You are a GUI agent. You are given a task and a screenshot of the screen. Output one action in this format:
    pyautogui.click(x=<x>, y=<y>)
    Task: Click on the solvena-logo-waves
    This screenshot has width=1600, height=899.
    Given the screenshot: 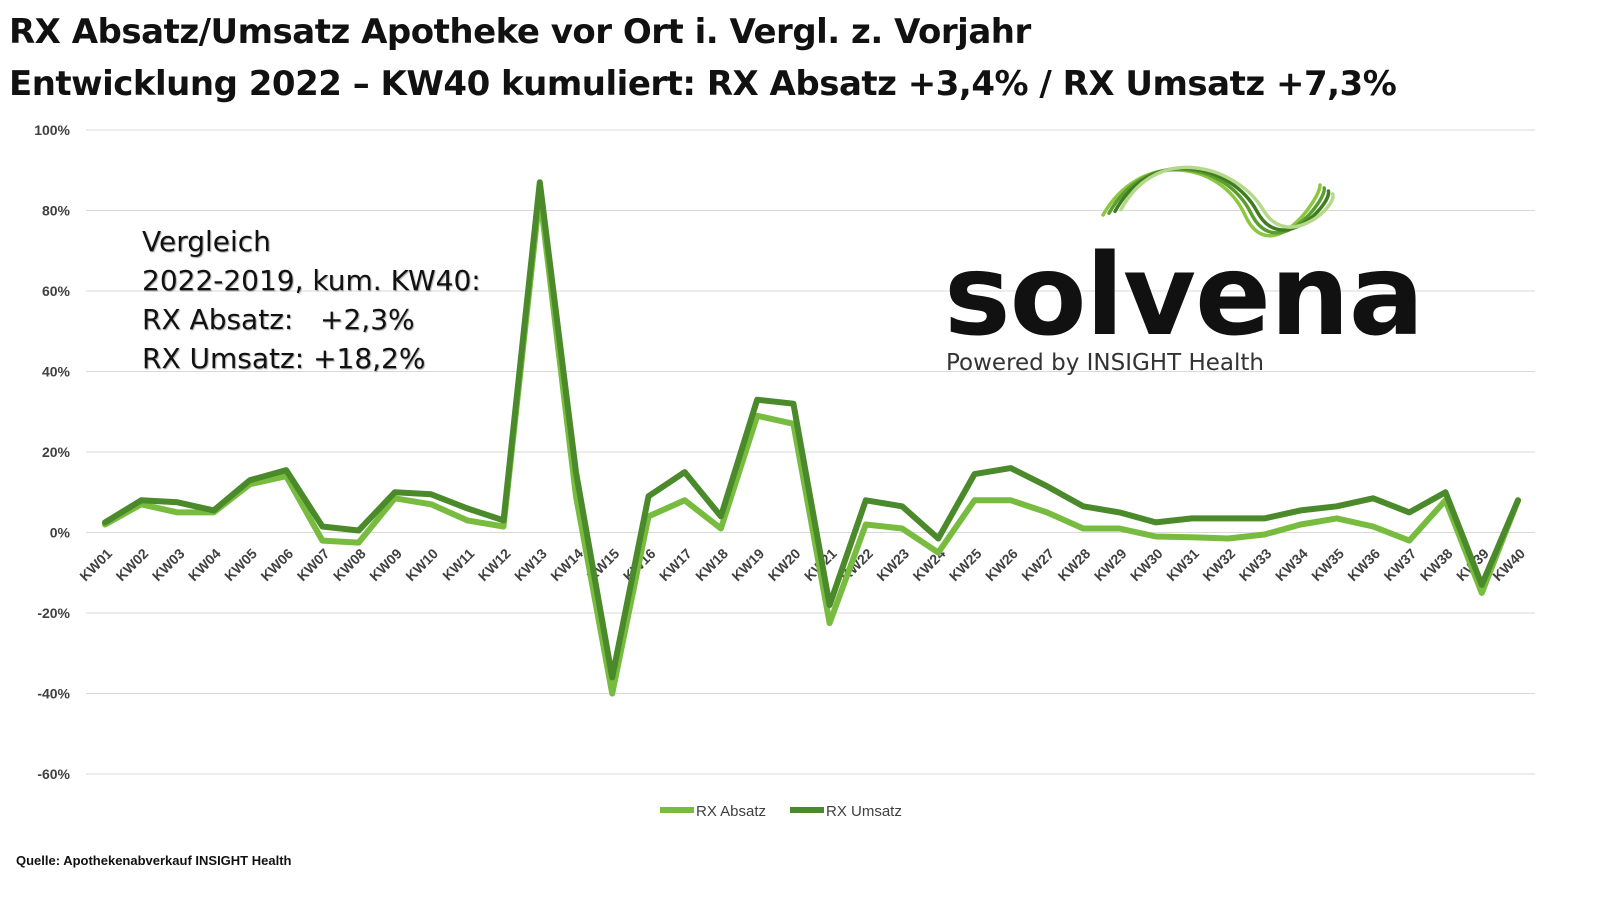 What is the action you would take?
    pyautogui.click(x=1218, y=201)
    